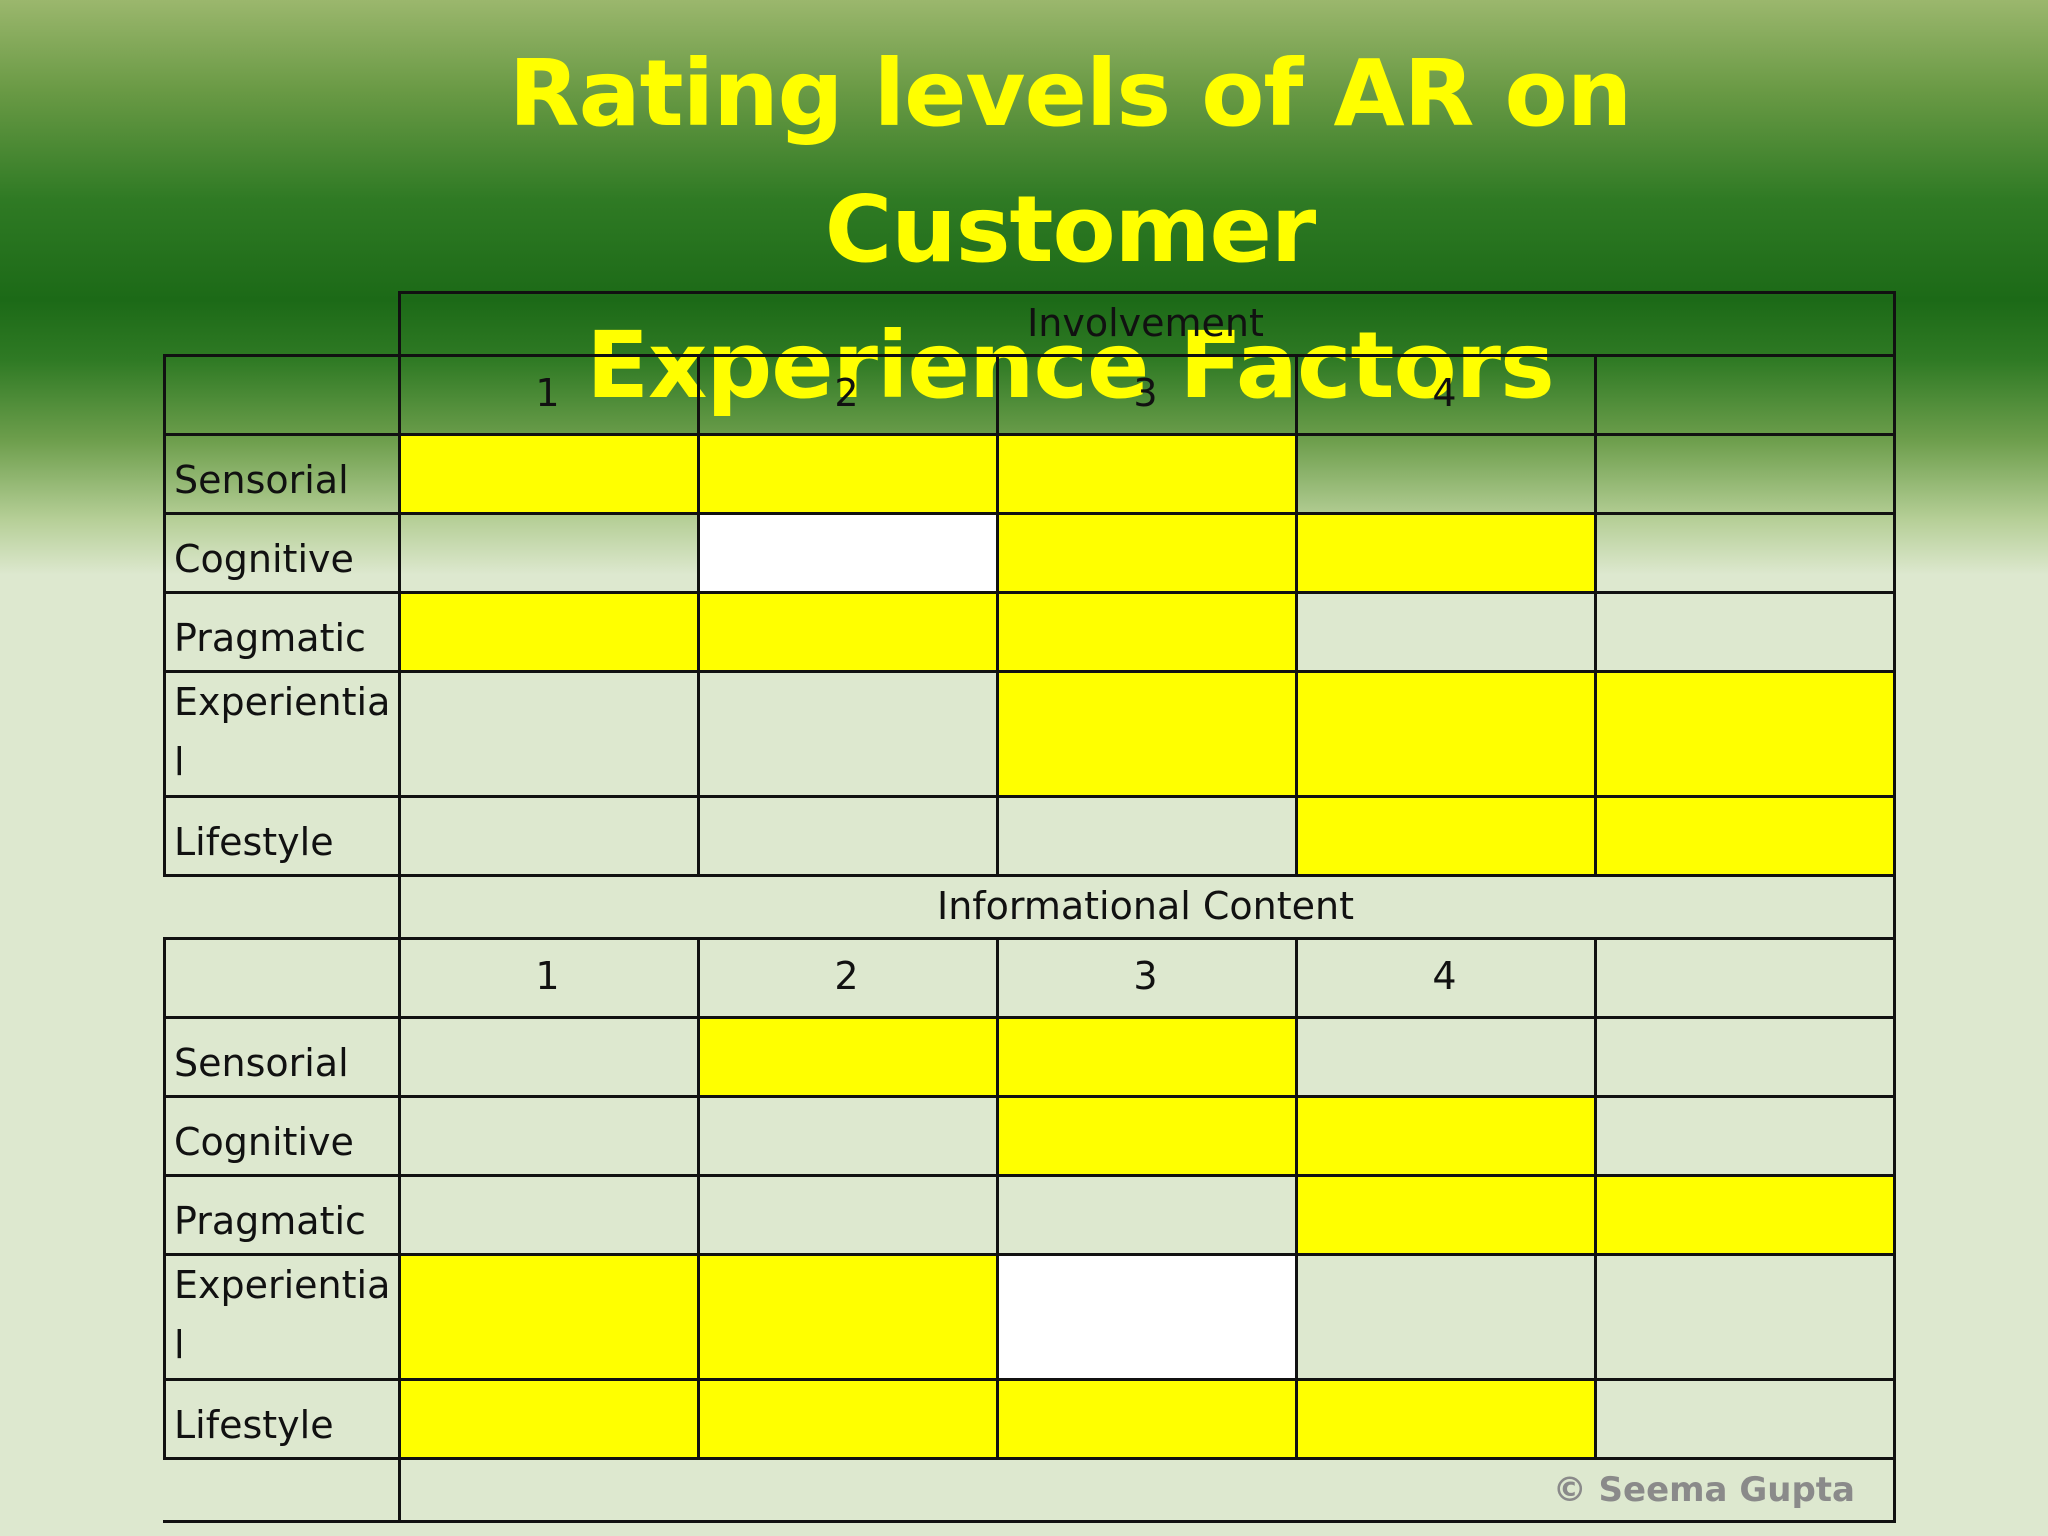 This screenshot has height=1536, width=2048. I want to click on informational-line-header-top, so click(1147, 875).